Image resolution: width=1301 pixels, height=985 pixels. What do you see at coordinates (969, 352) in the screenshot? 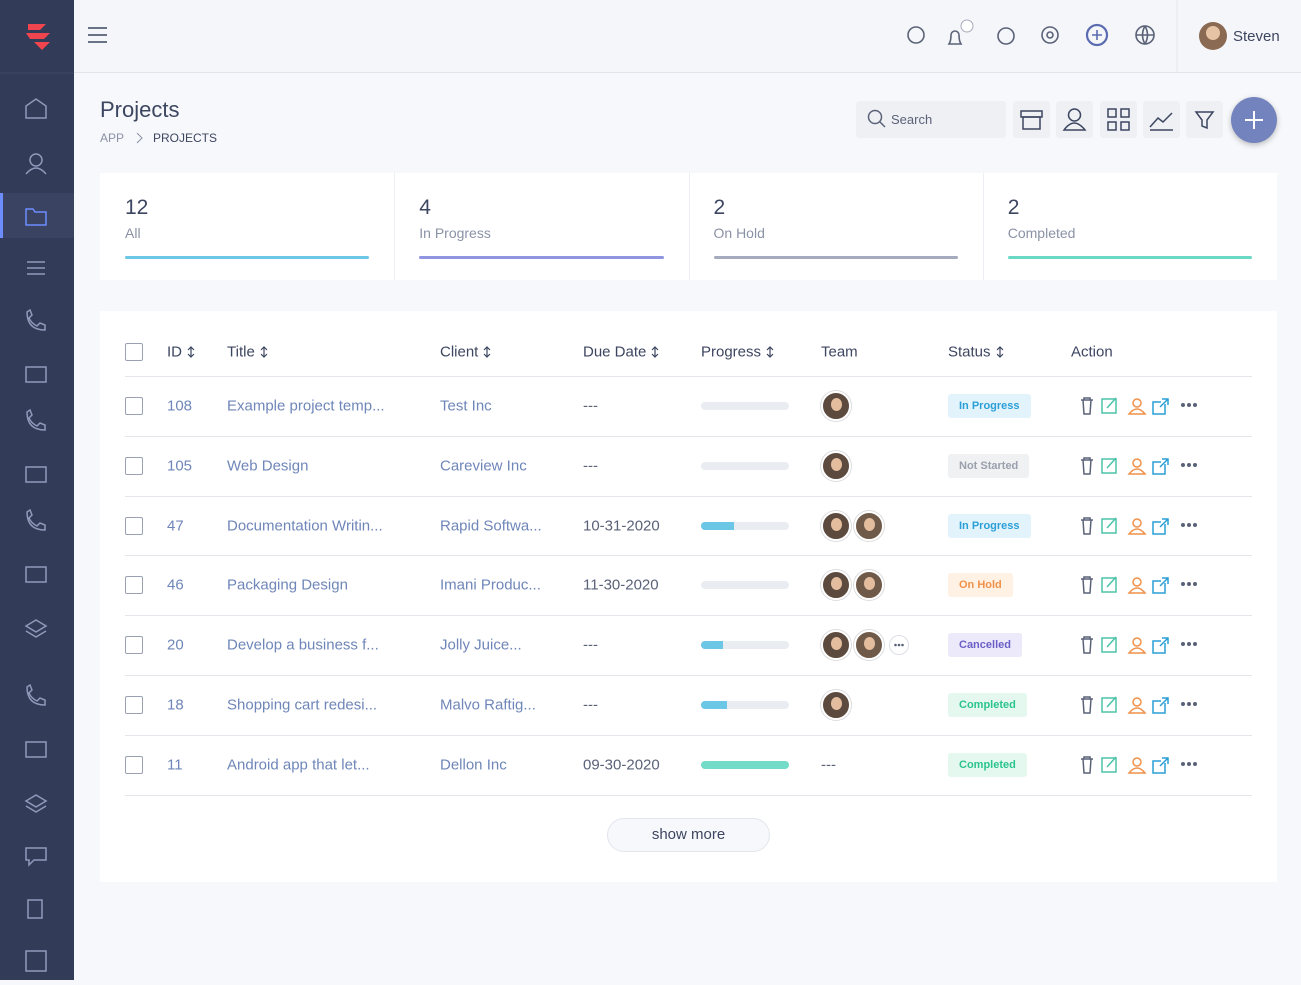
I see `column-header: Status` at bounding box center [969, 352].